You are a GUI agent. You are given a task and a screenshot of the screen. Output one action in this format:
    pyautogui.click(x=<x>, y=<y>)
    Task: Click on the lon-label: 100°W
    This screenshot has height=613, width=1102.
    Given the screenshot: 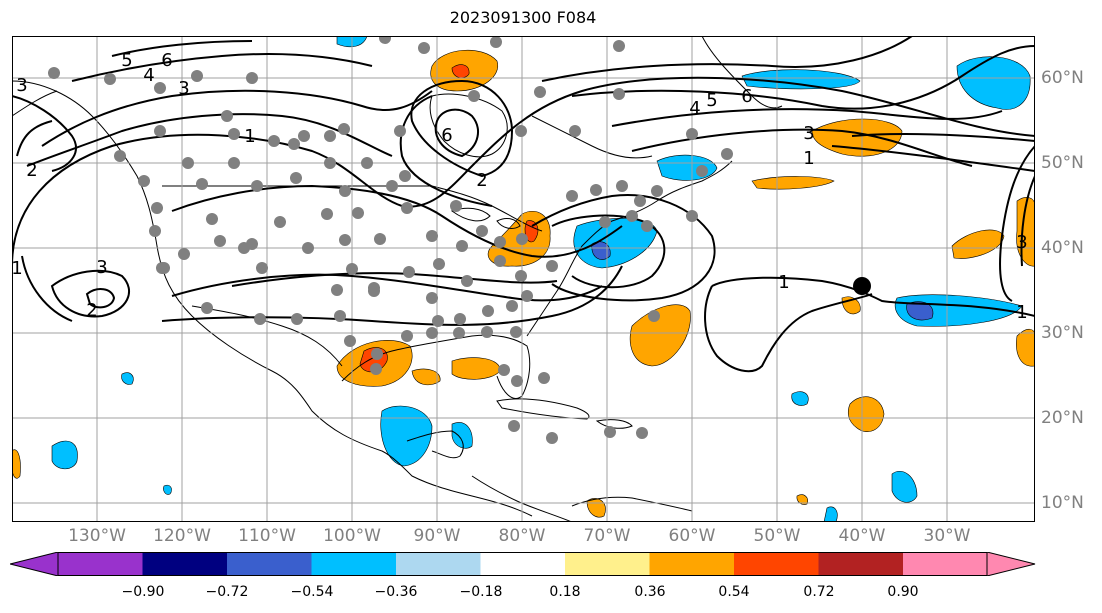 What is the action you would take?
    pyautogui.click(x=352, y=536)
    